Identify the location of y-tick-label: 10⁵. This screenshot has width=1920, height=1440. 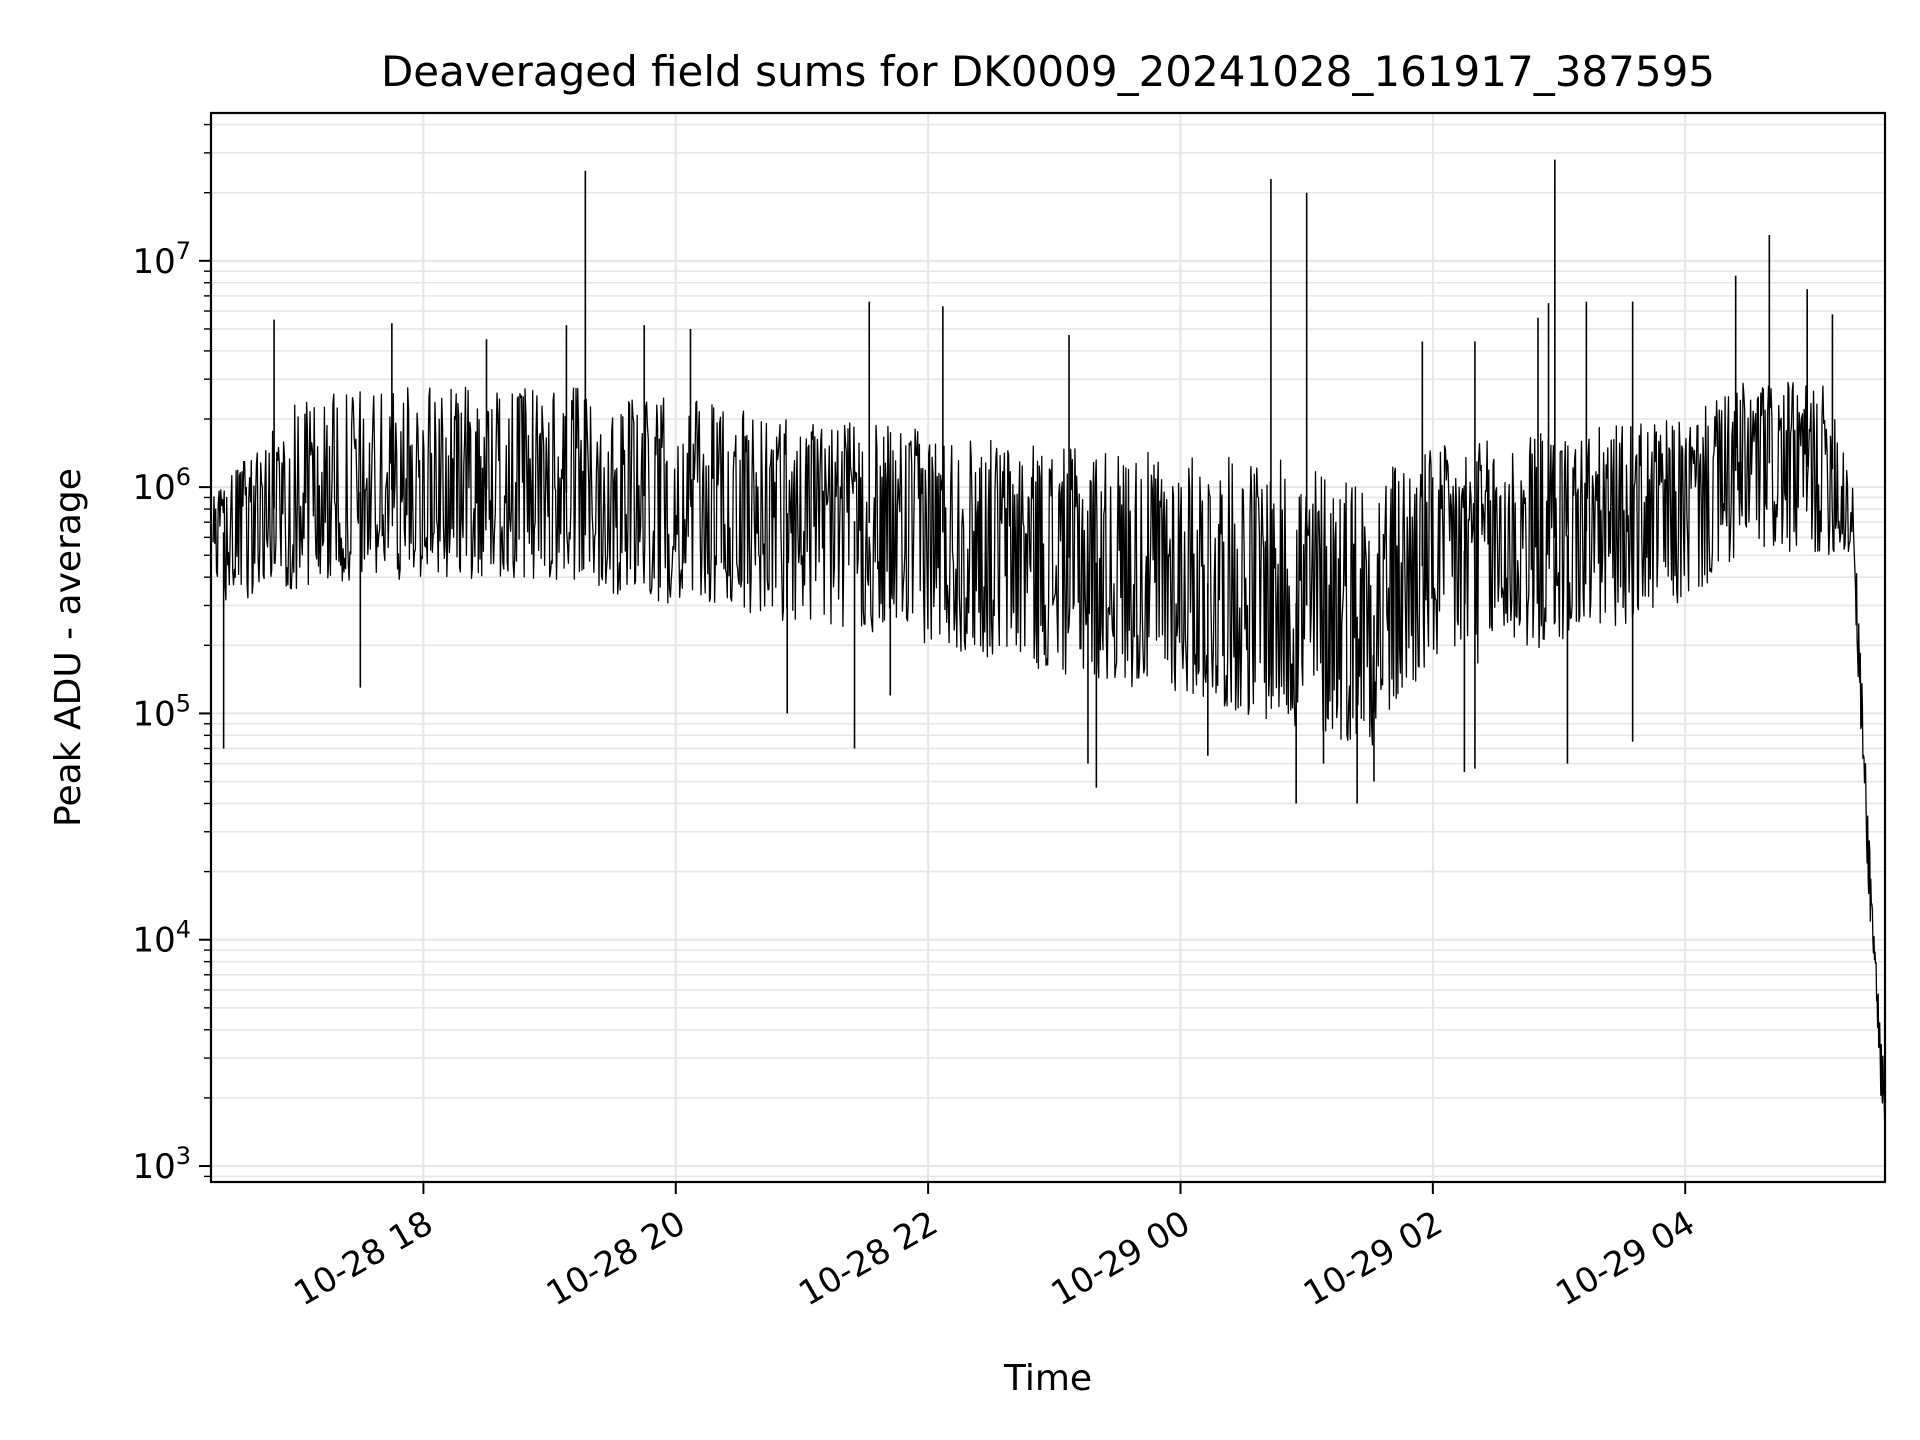
(161, 711).